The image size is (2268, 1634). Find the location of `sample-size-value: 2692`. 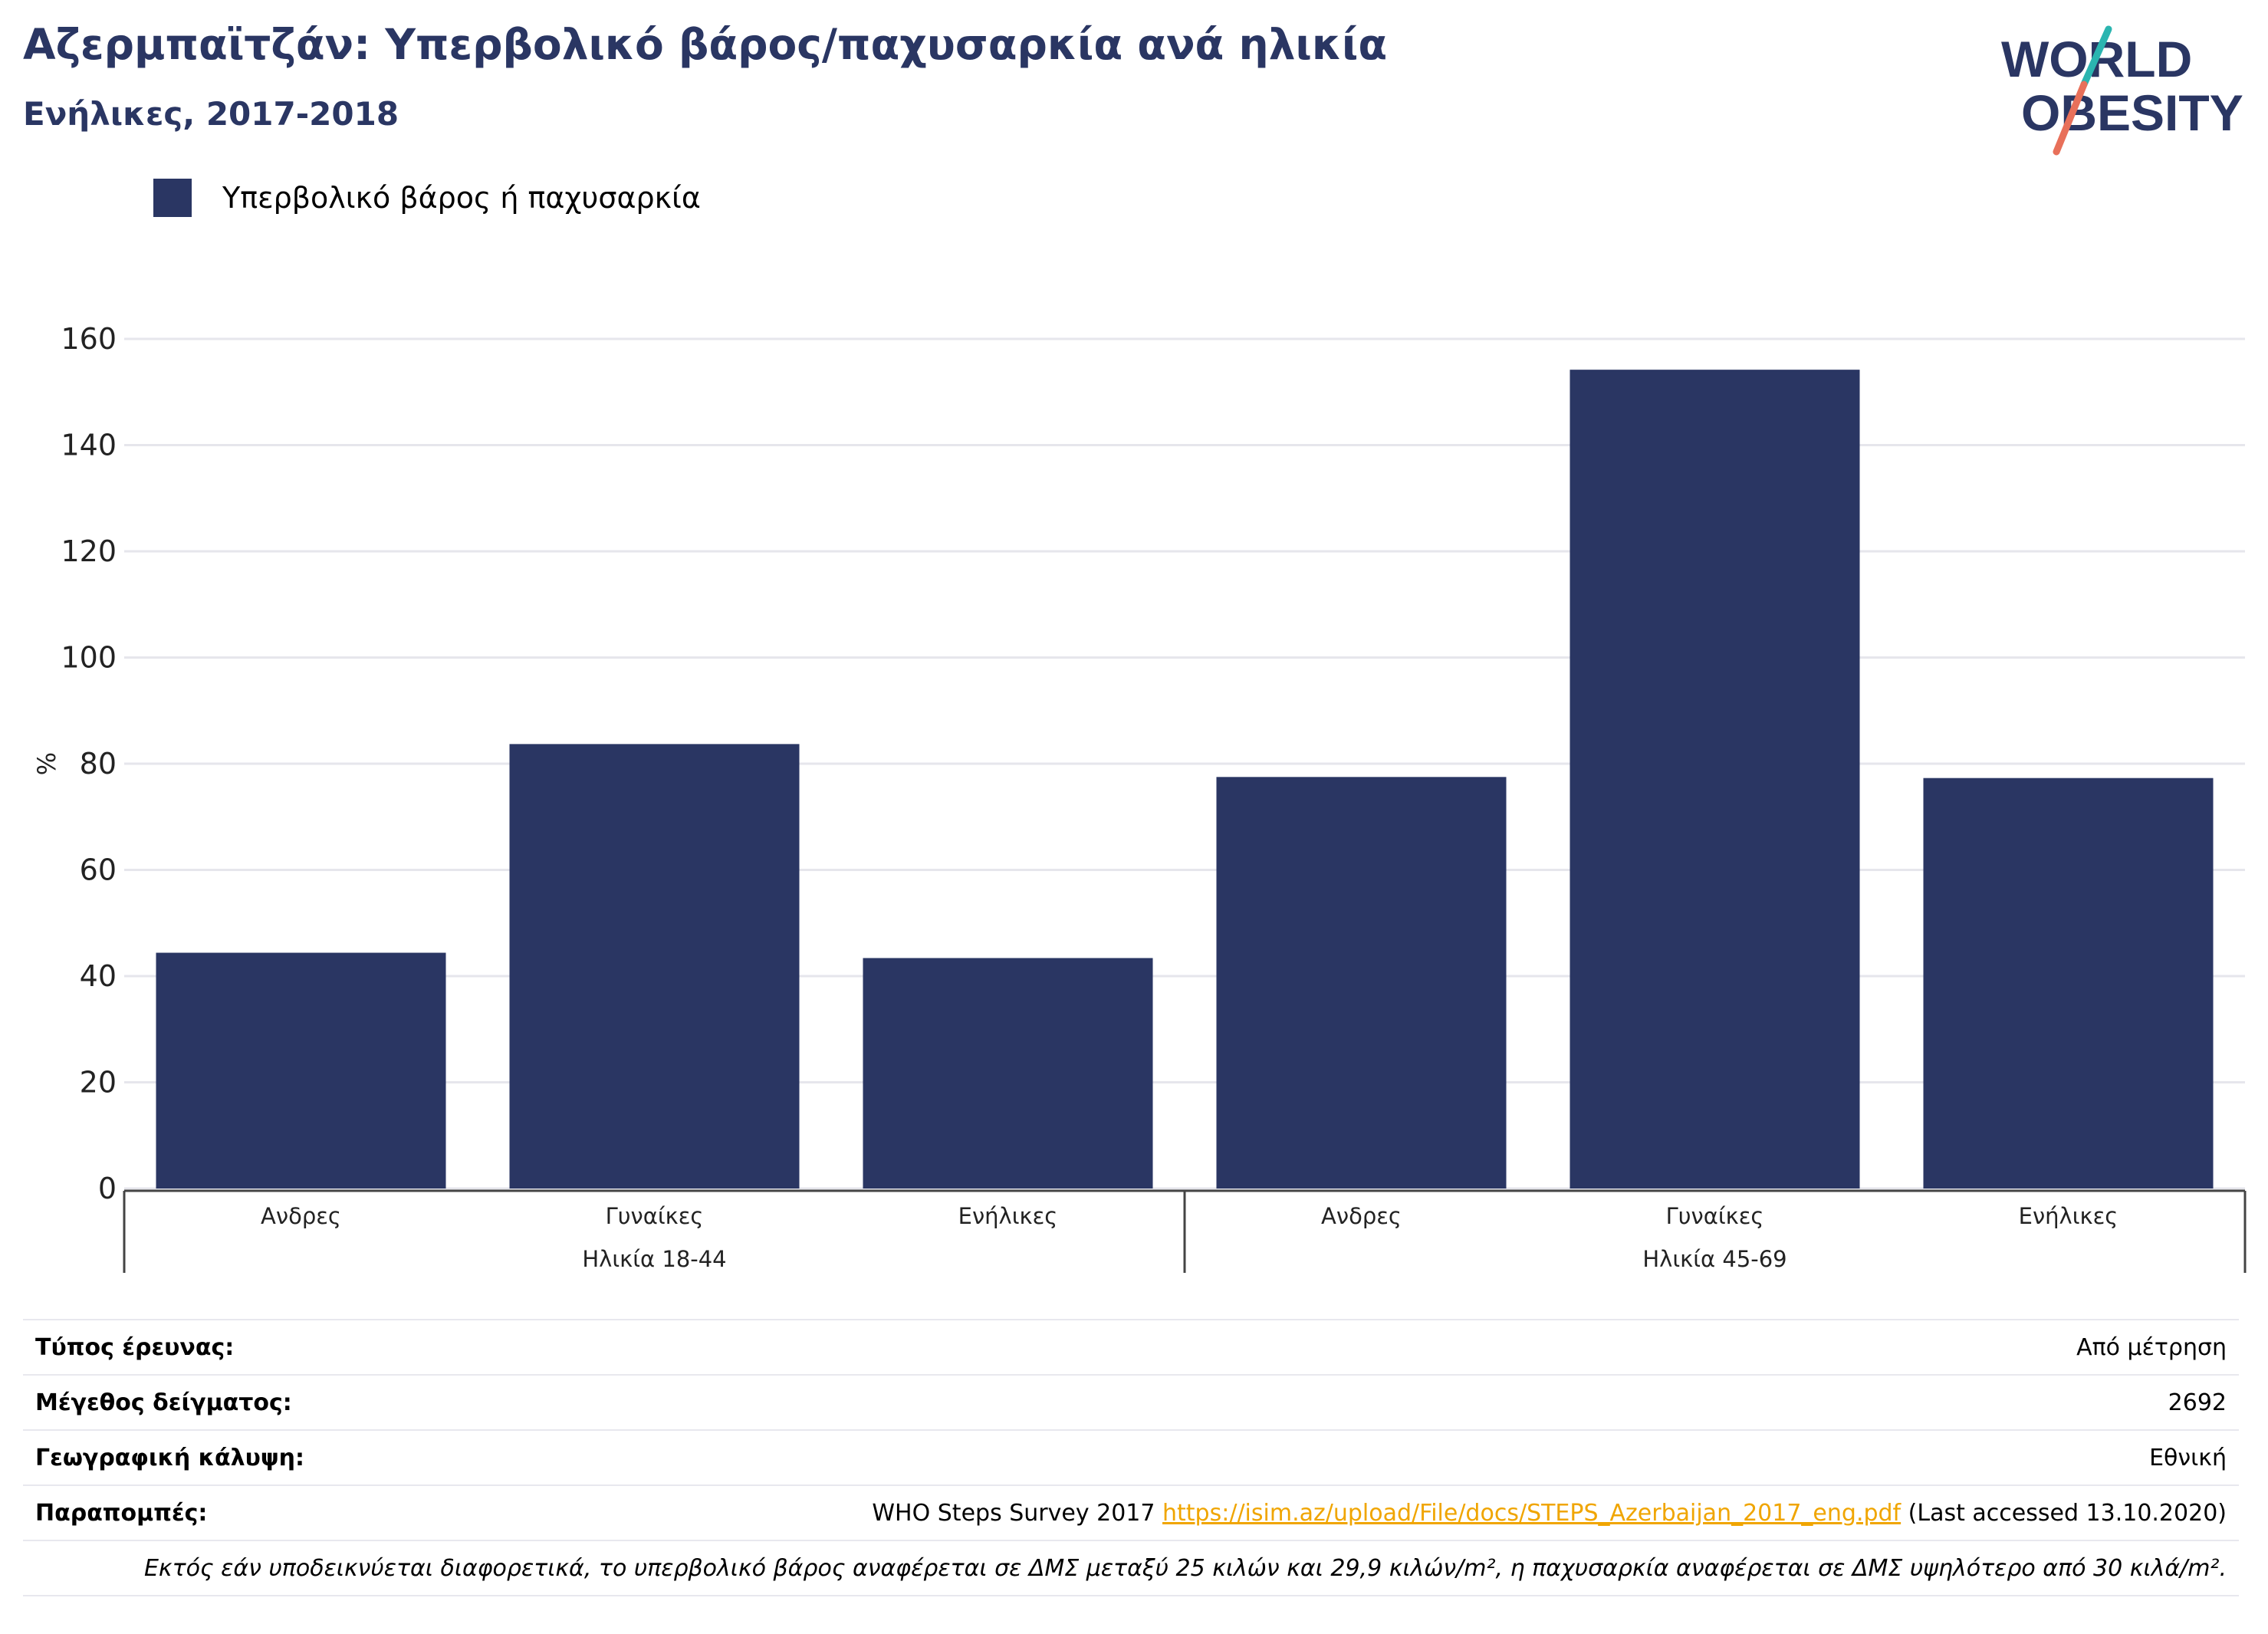

sample-size-value: 2692 is located at coordinates (2197, 1403).